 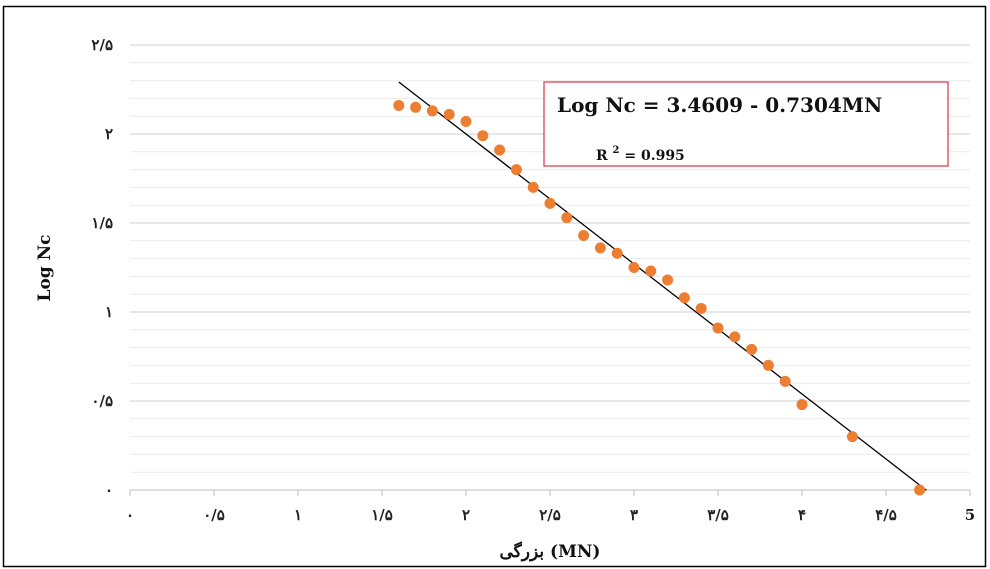 What do you see at coordinates (102, 223) in the screenshot?
I see `y-tick-label: ۱/۵` at bounding box center [102, 223].